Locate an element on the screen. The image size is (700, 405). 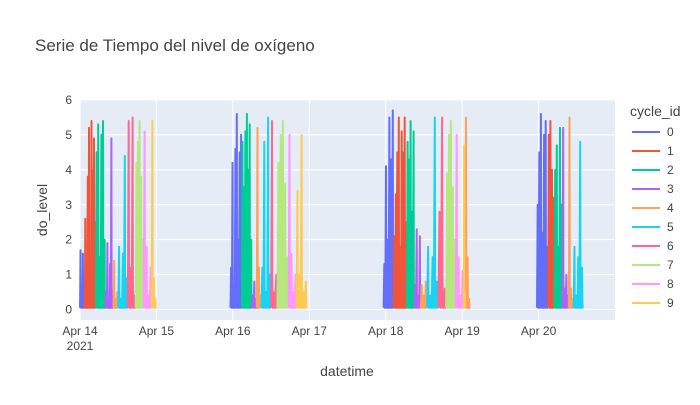
legend-label-cycle-3: 3 is located at coordinates (670, 189).